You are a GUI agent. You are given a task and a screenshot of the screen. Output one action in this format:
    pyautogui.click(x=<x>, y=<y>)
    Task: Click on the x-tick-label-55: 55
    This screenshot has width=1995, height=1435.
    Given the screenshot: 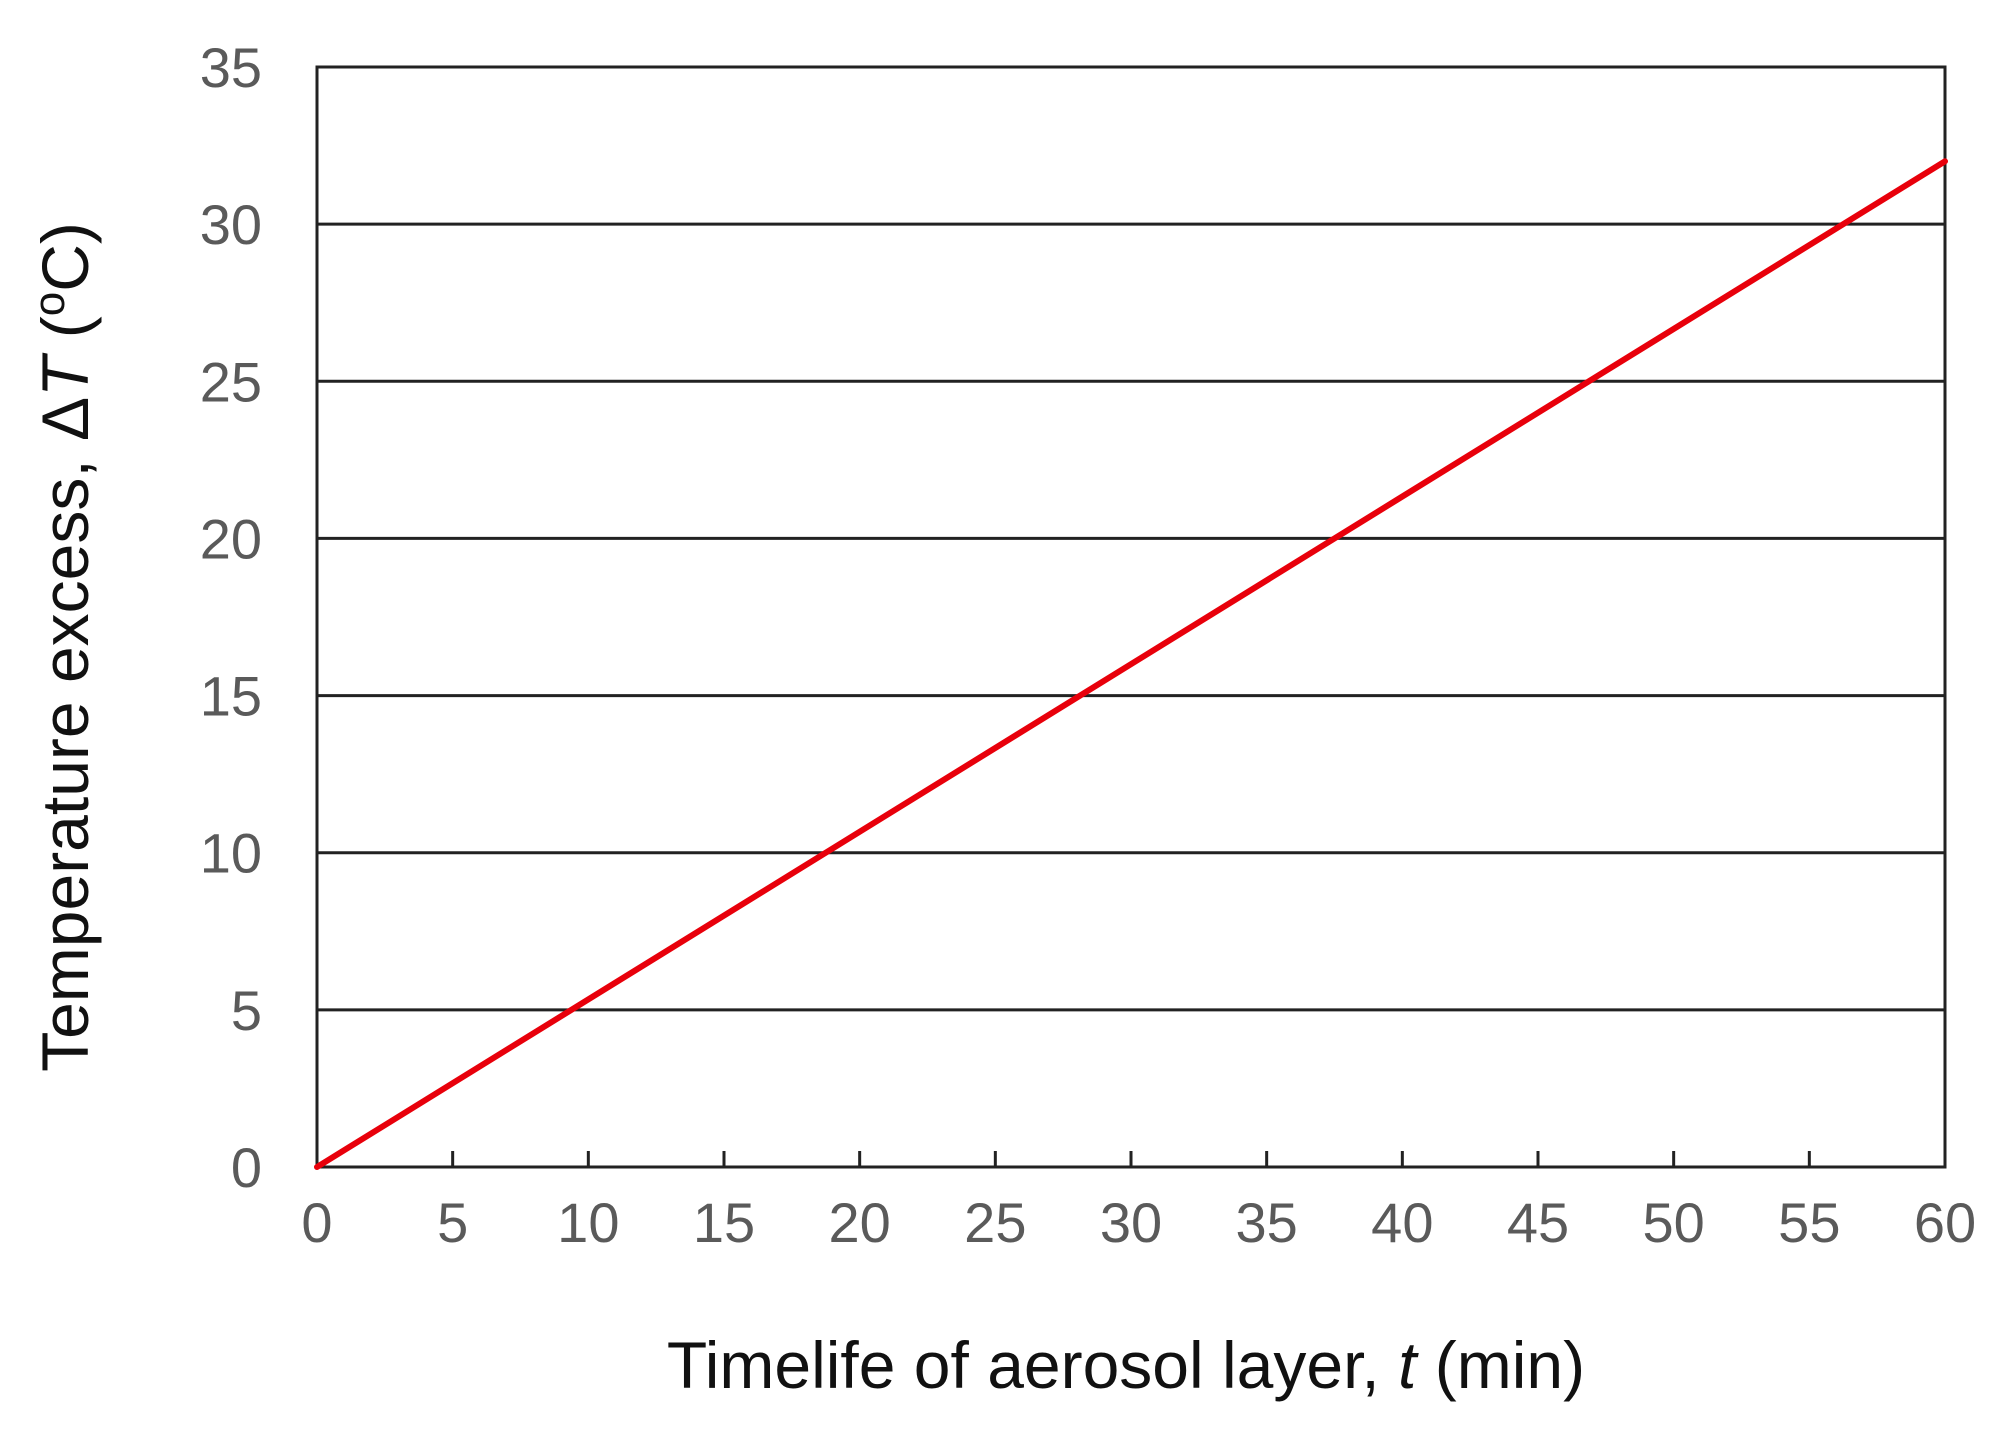 What is the action you would take?
    pyautogui.click(x=1809, y=1222)
    